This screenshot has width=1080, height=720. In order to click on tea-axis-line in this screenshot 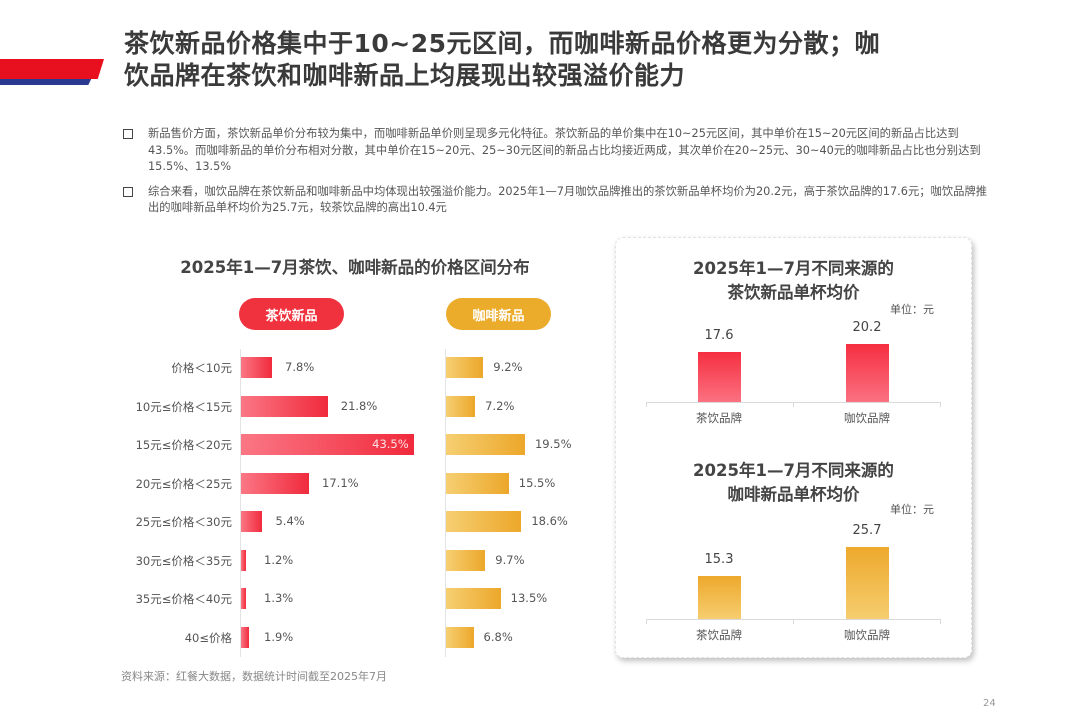, I will do `click(240, 503)`.